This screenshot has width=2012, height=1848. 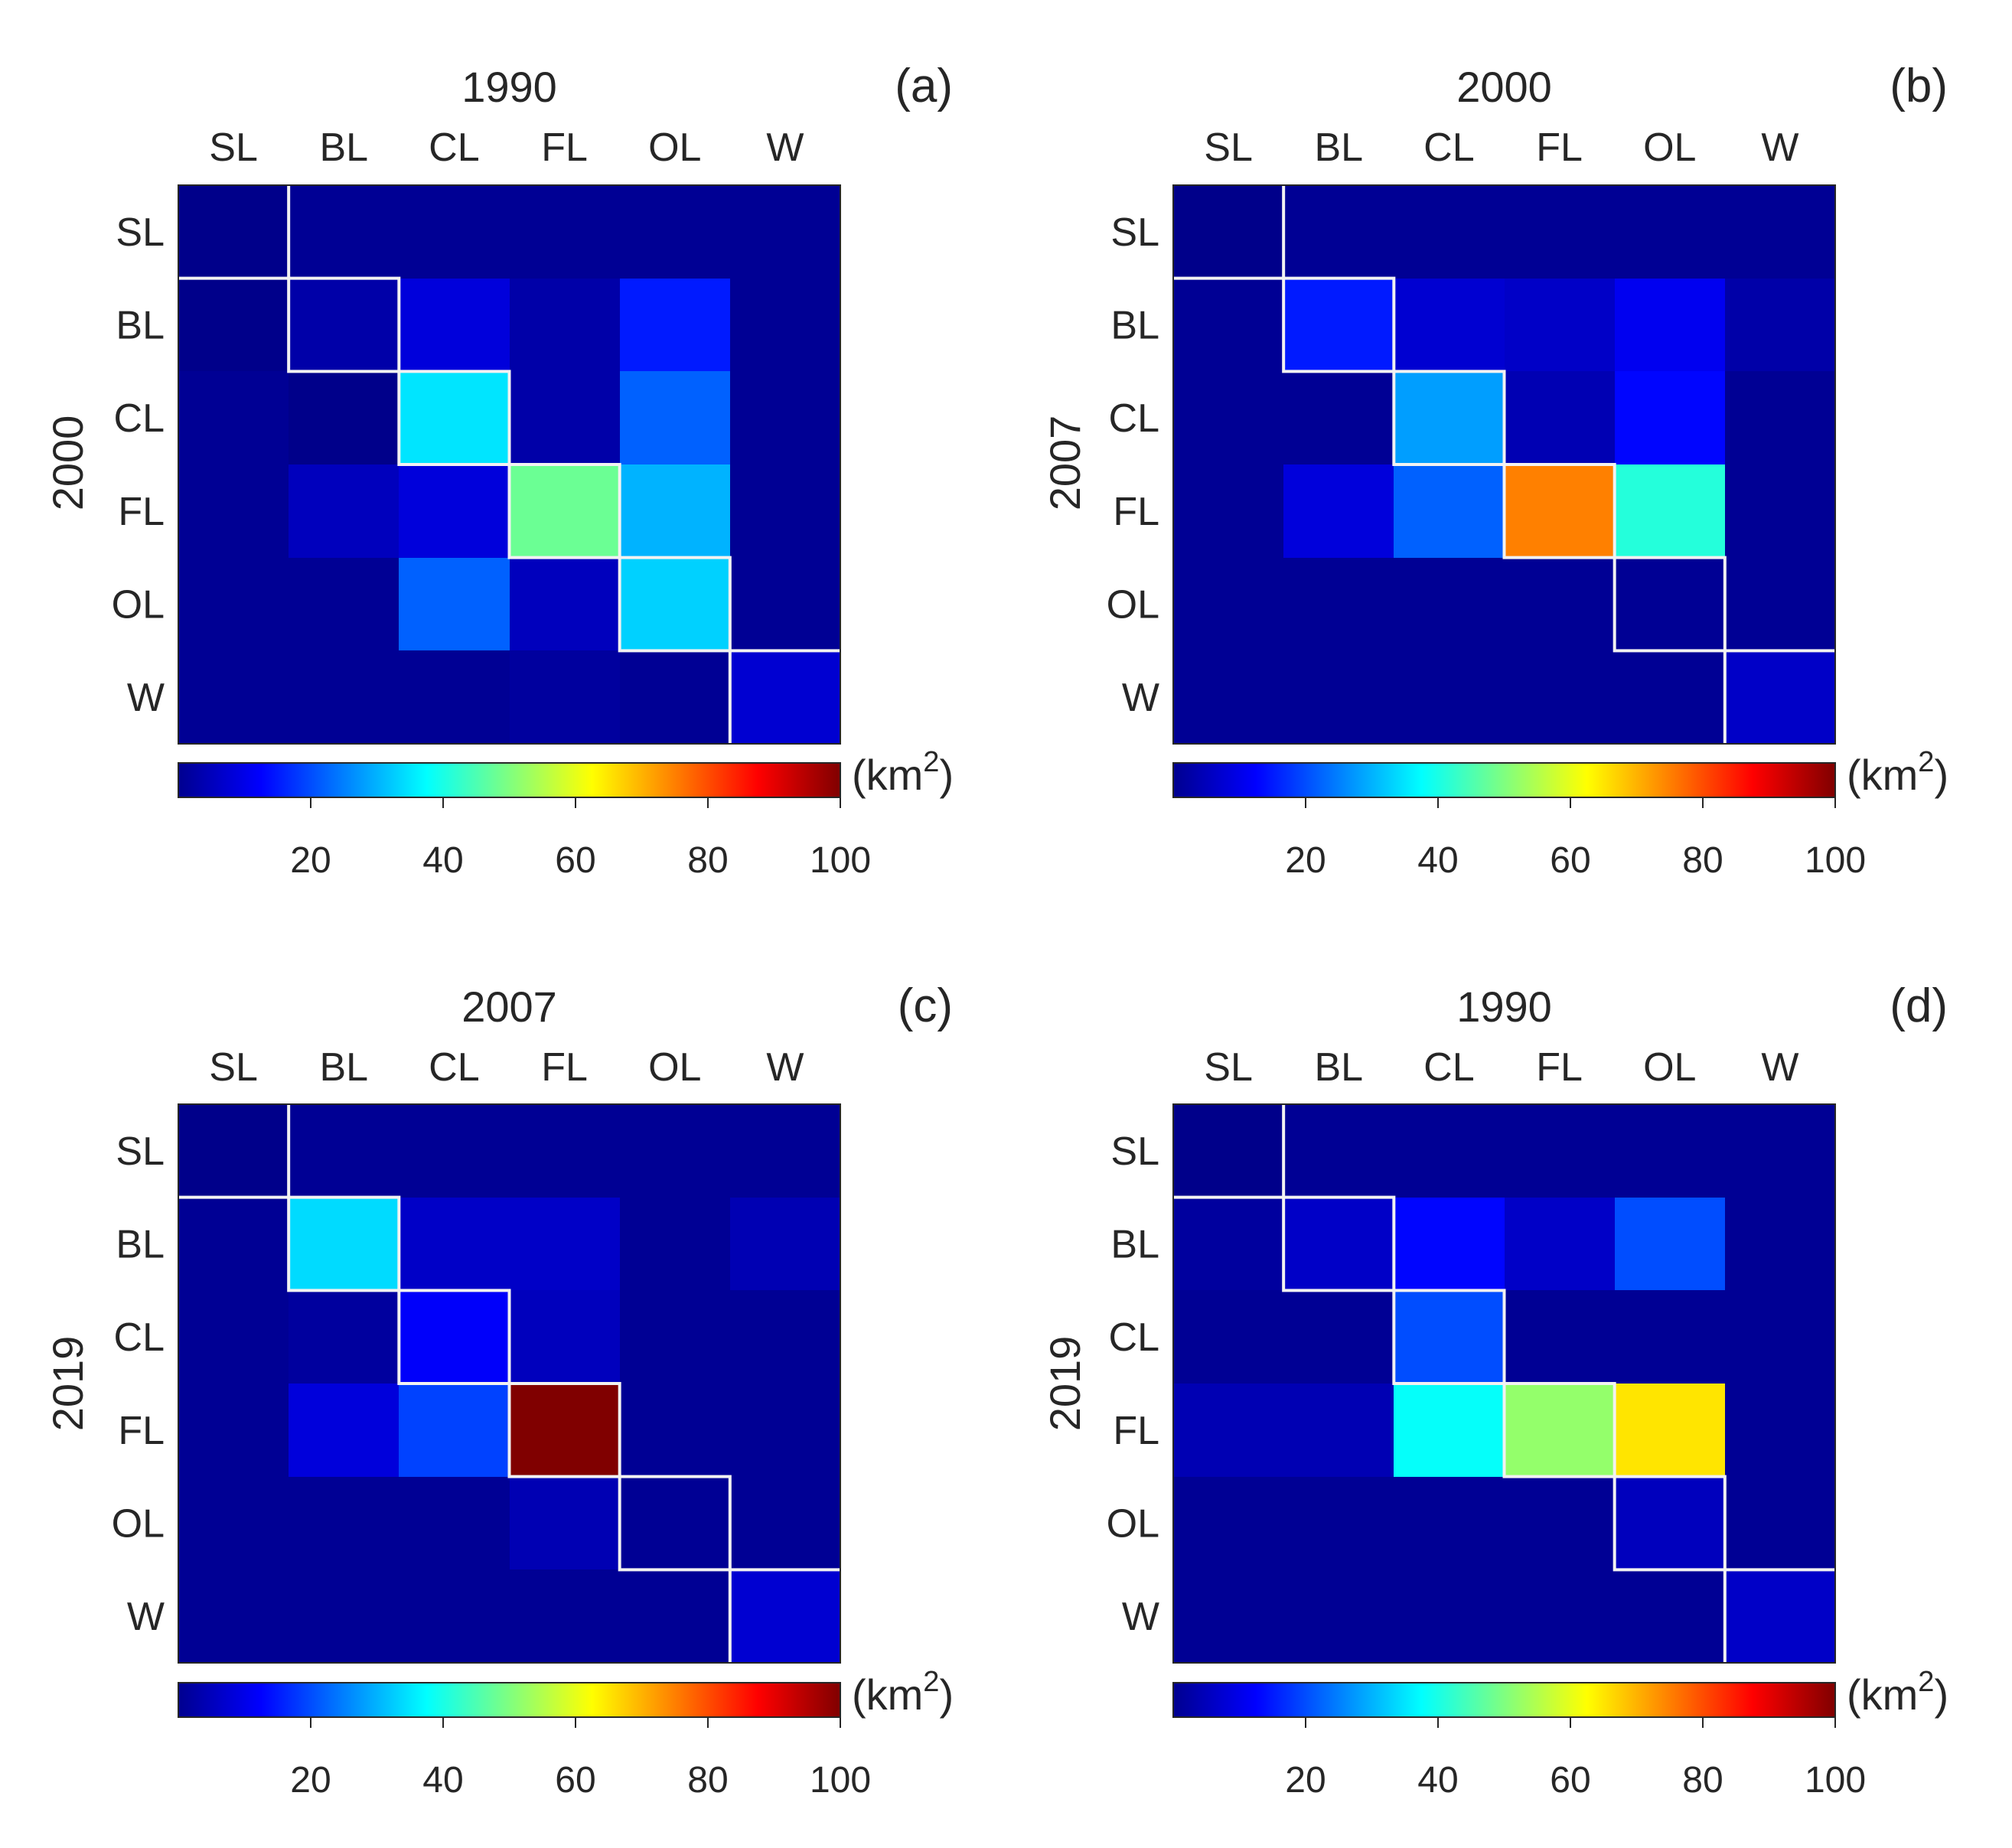 I want to click on chart-title: 1990, so click(x=509, y=87).